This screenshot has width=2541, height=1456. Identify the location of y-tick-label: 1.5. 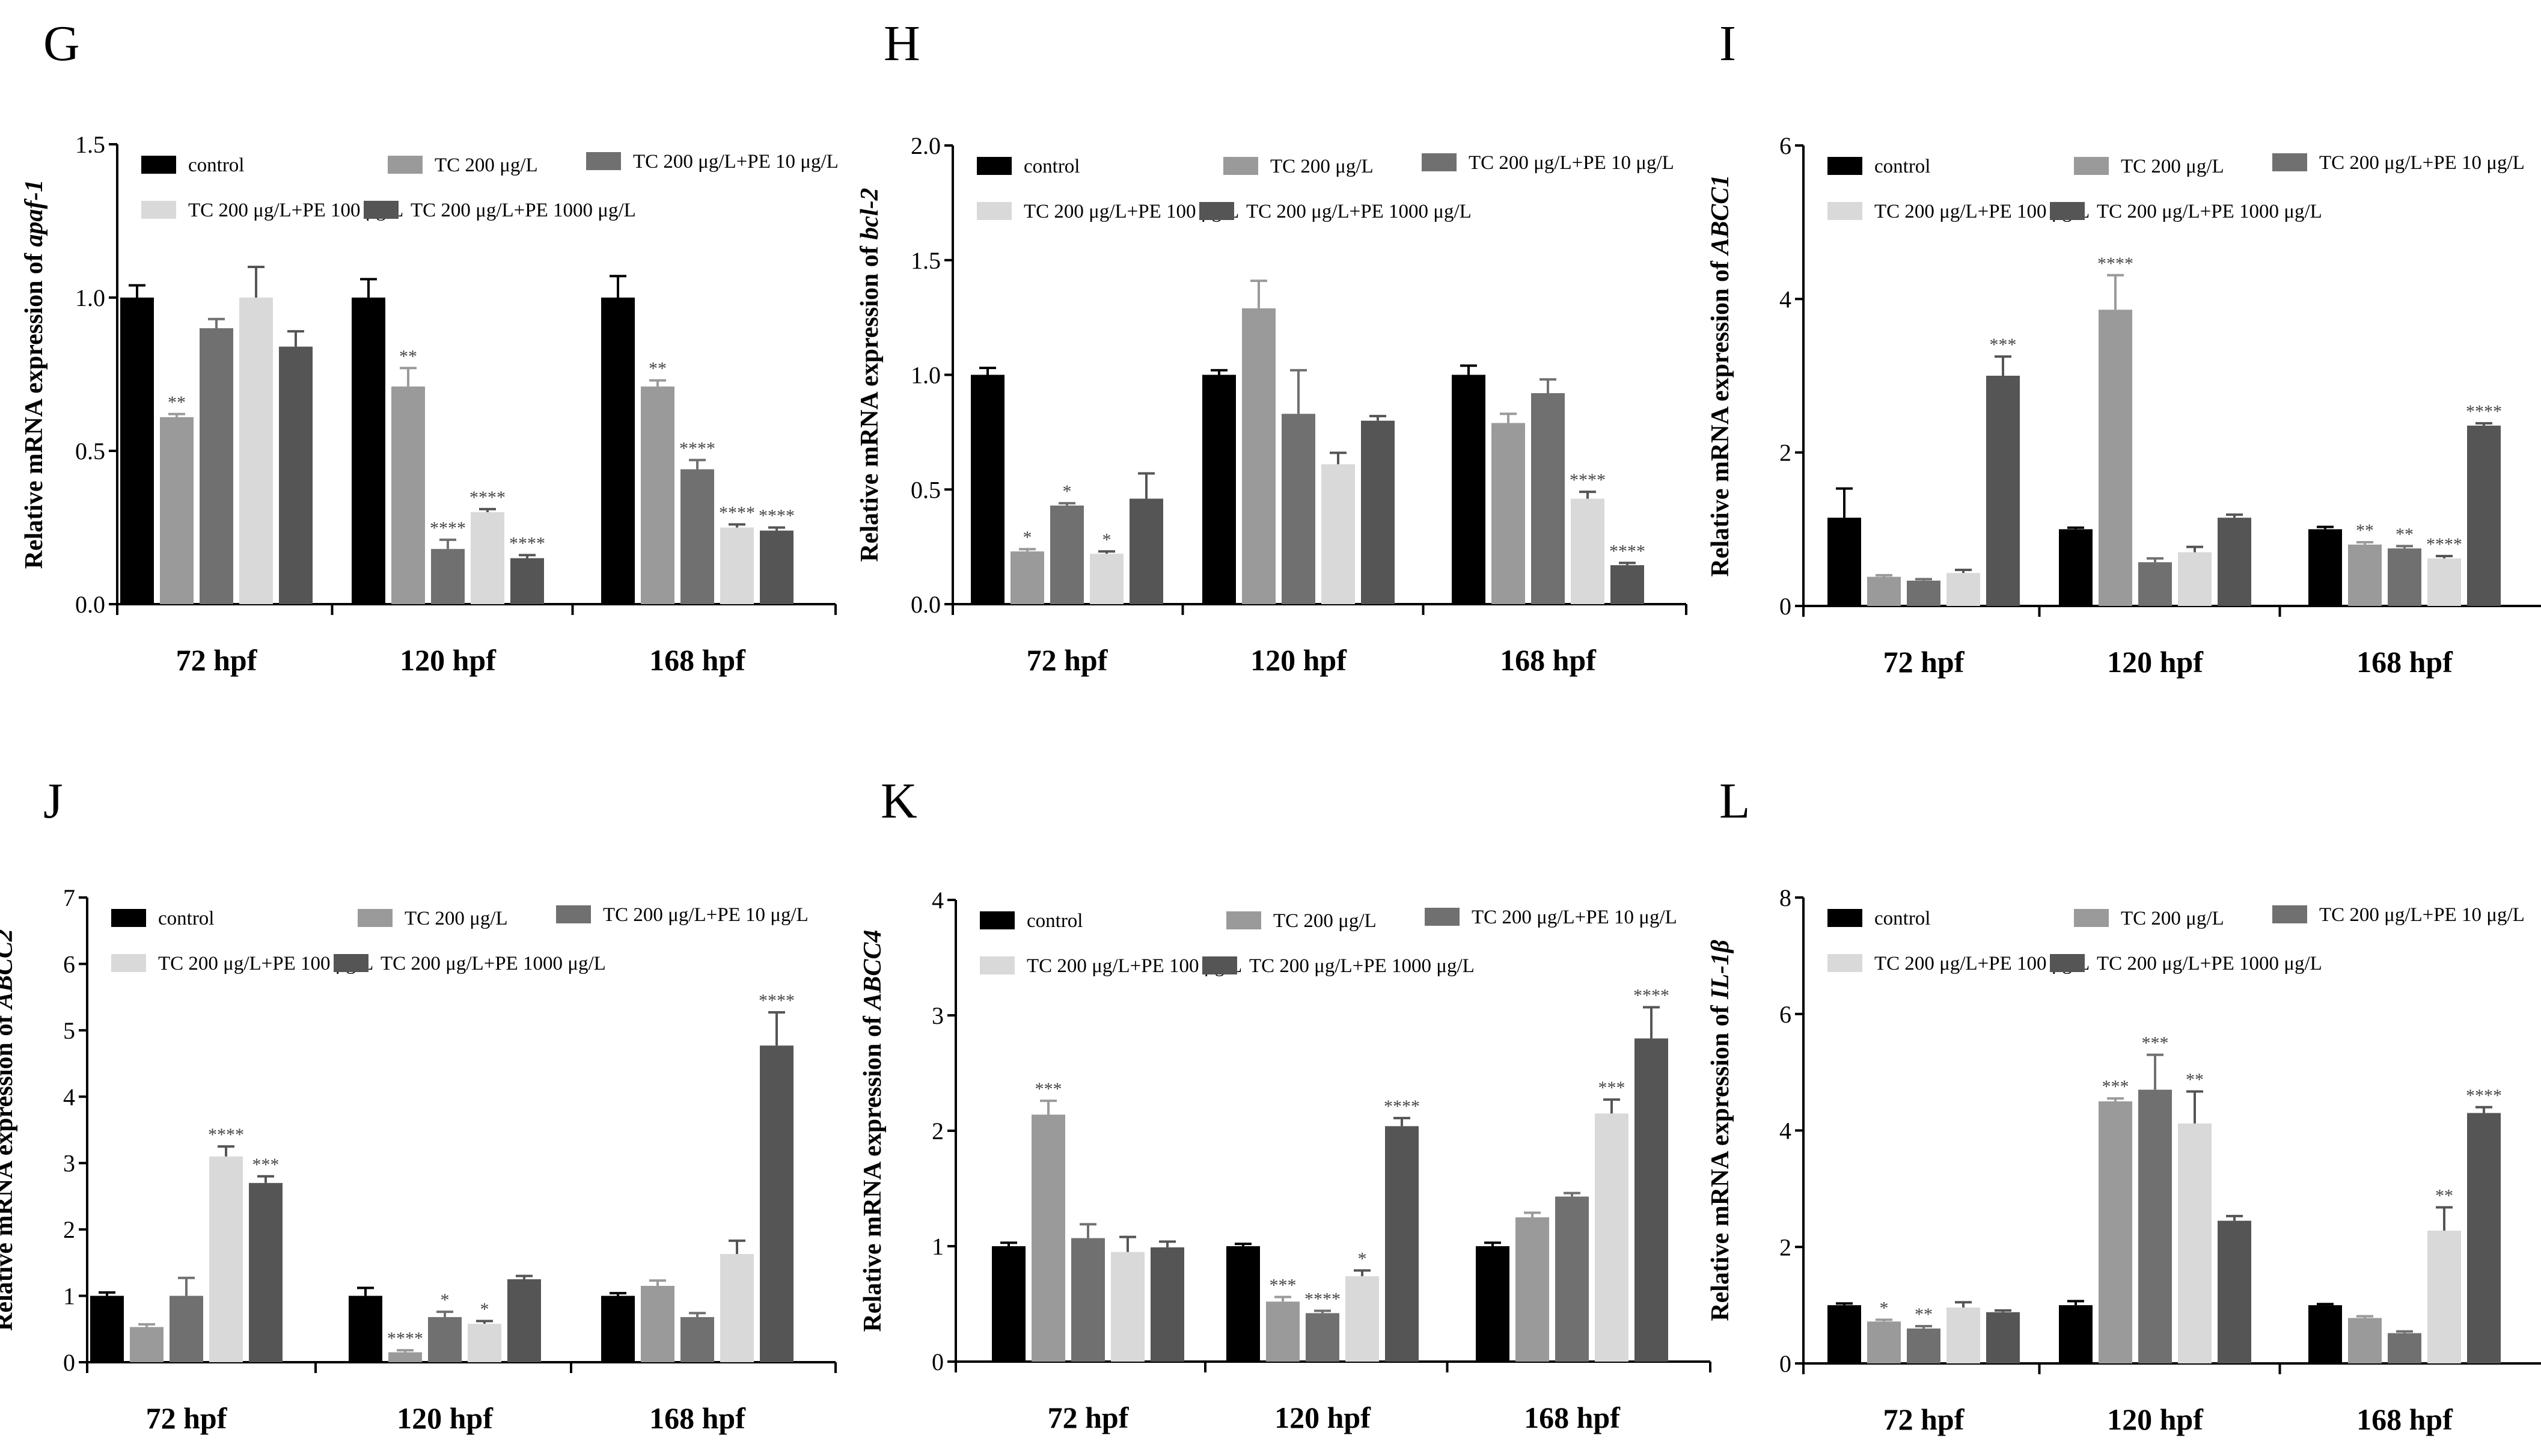
(90, 145).